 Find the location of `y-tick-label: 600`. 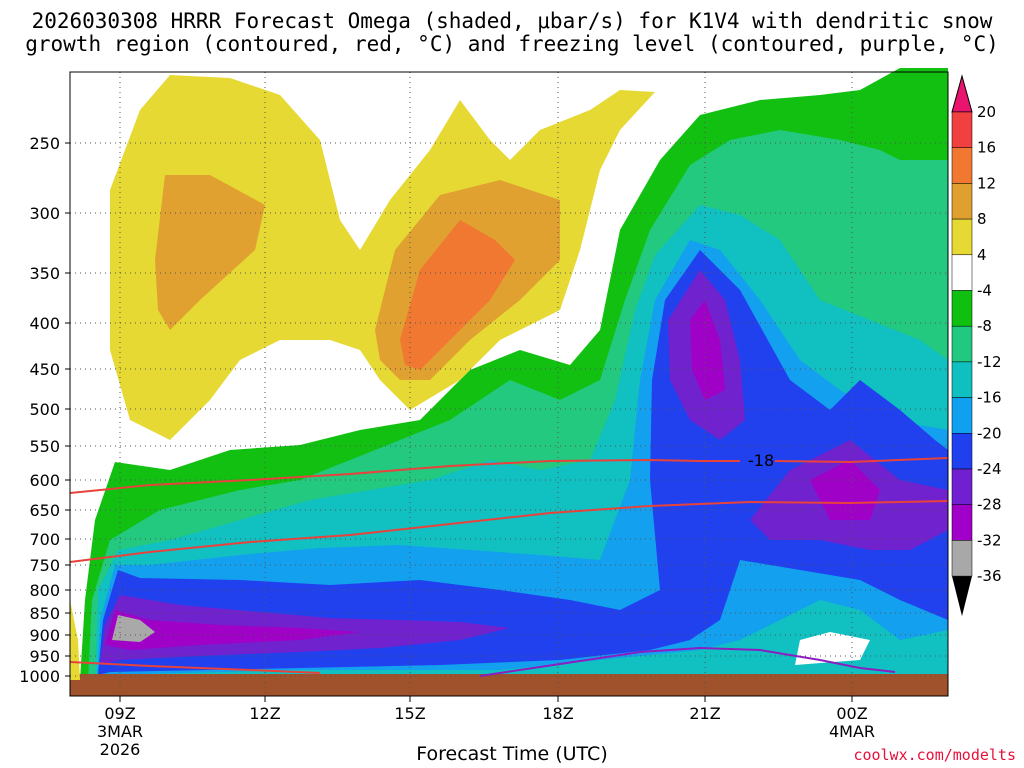

y-tick-label: 600 is located at coordinates (44, 480).